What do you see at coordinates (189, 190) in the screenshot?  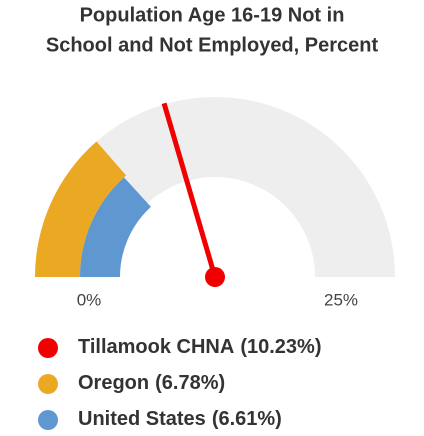 I see `needle` at bounding box center [189, 190].